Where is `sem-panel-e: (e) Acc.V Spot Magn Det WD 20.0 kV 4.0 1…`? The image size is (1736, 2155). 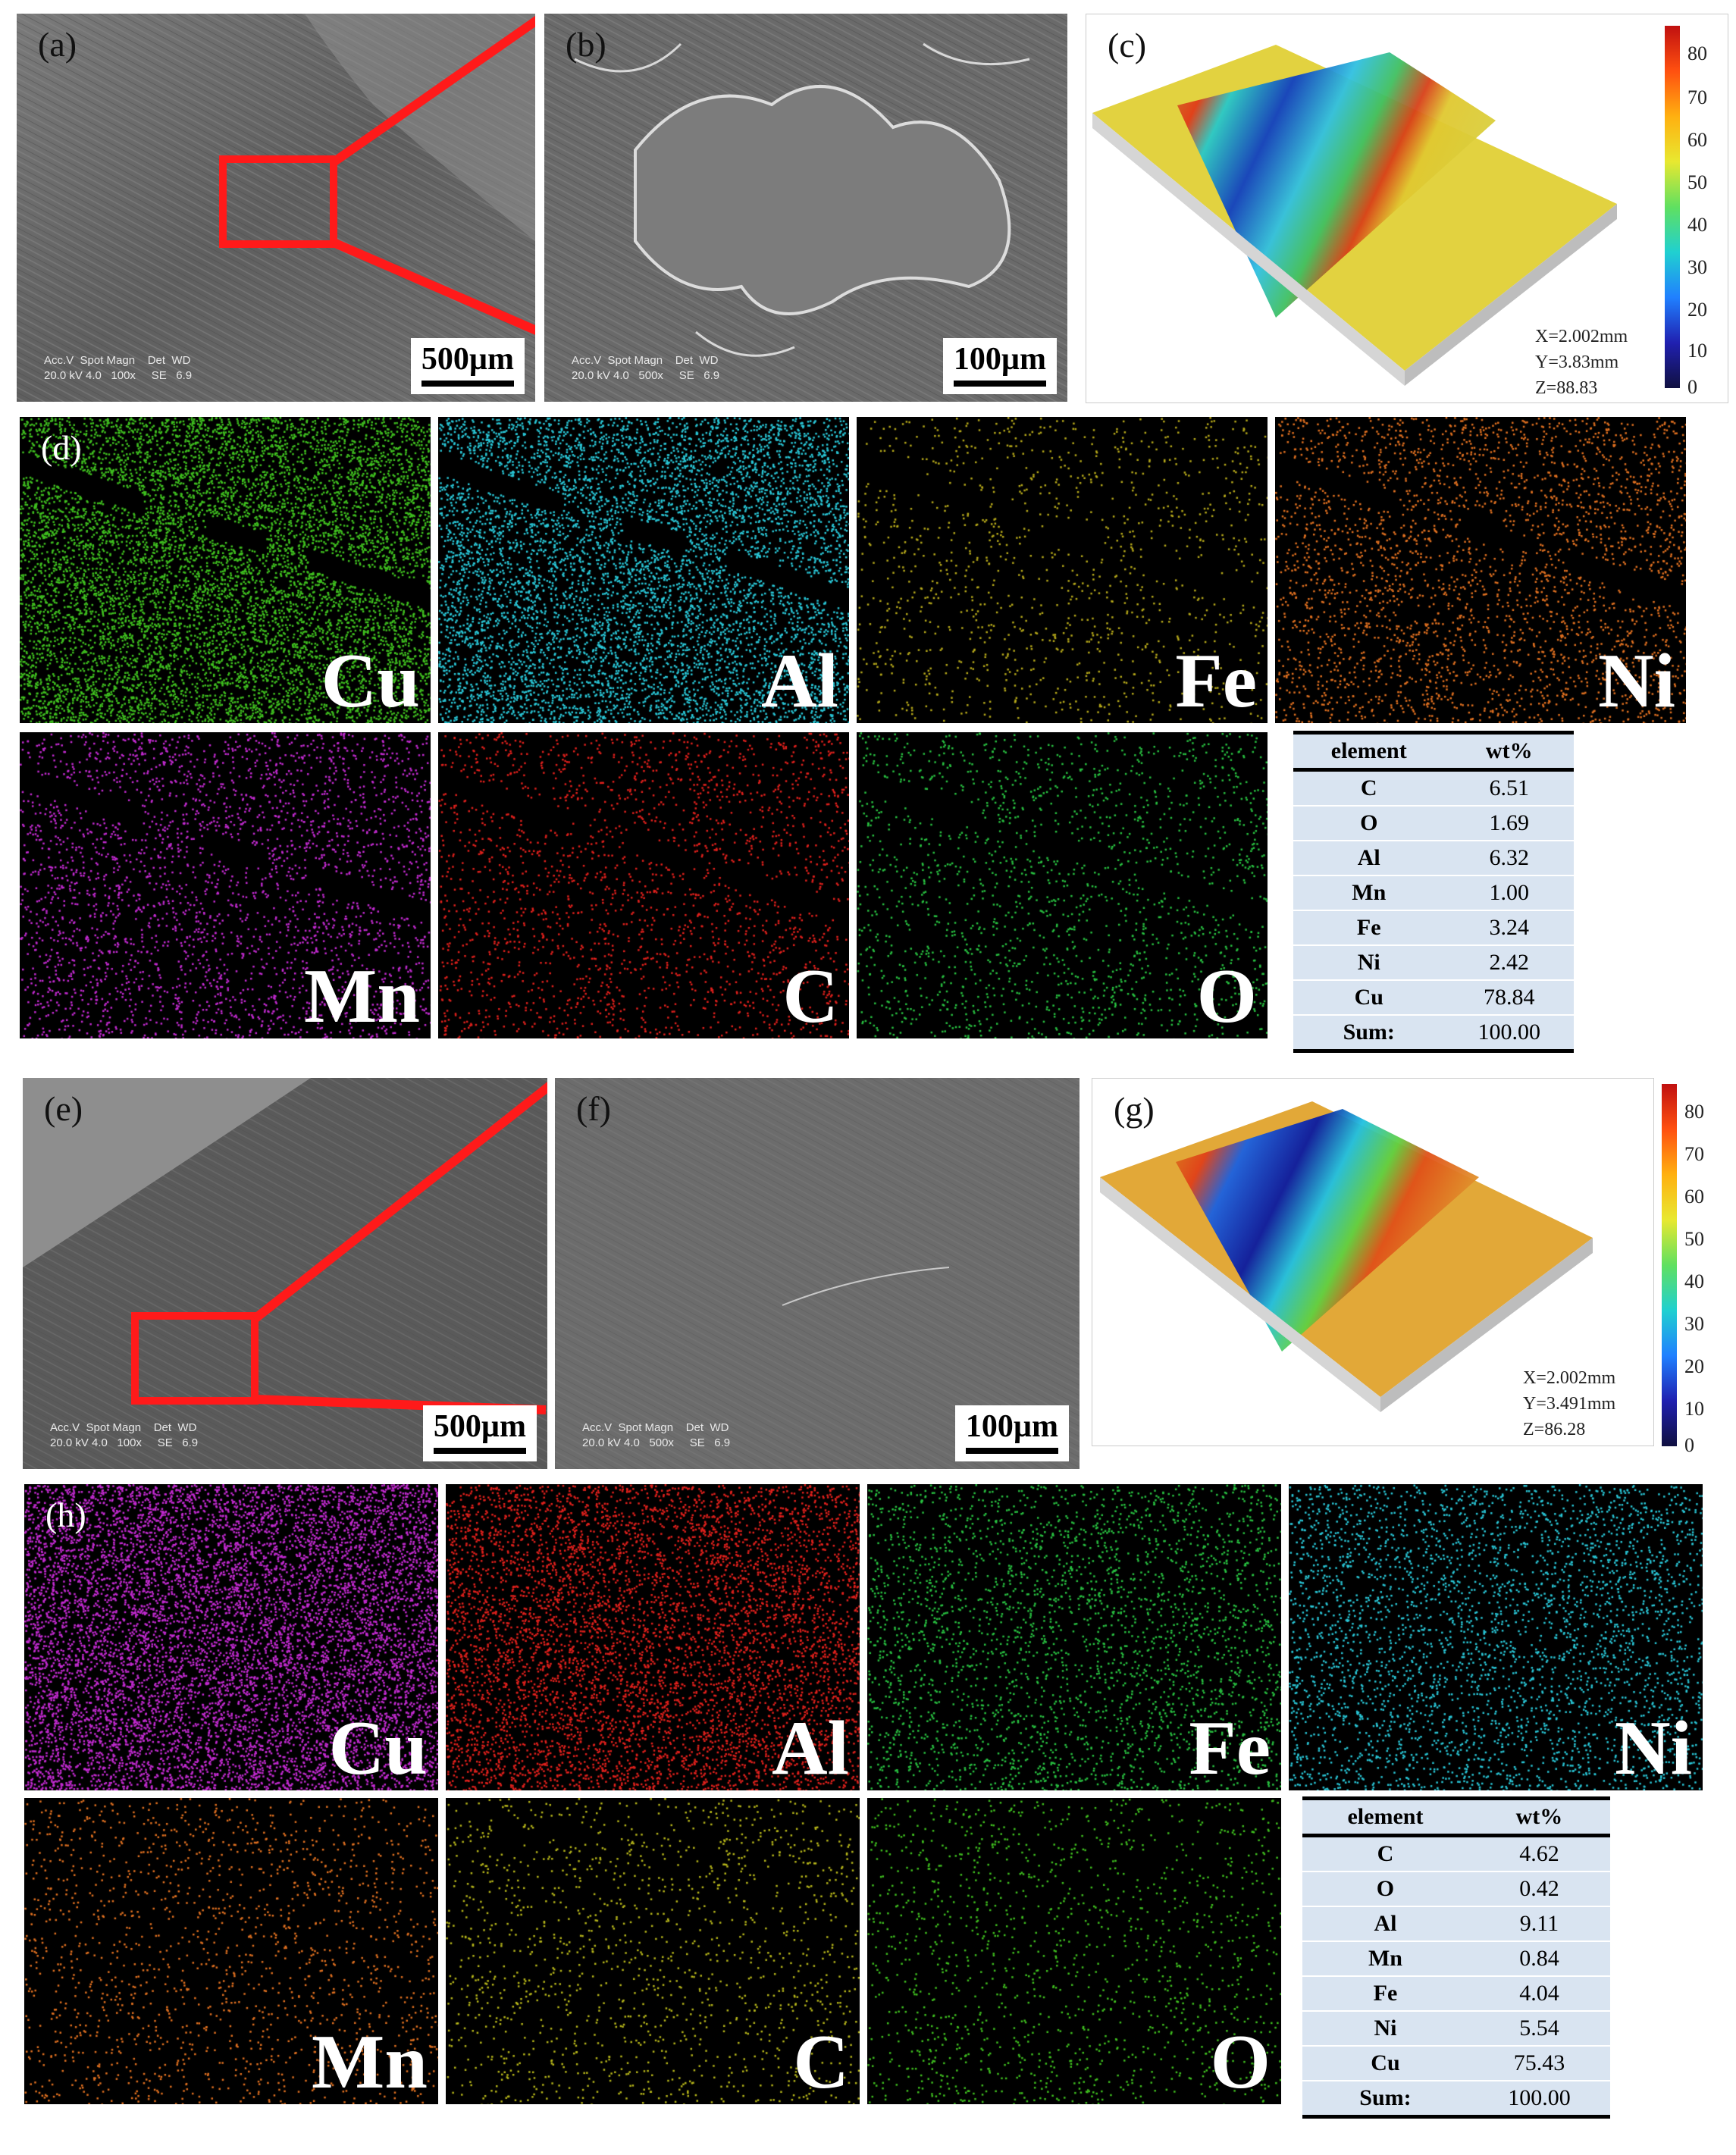 sem-panel-e: (e) Acc.V Spot Magn Det WD 20.0 kV 4.0 1… is located at coordinates (285, 1273).